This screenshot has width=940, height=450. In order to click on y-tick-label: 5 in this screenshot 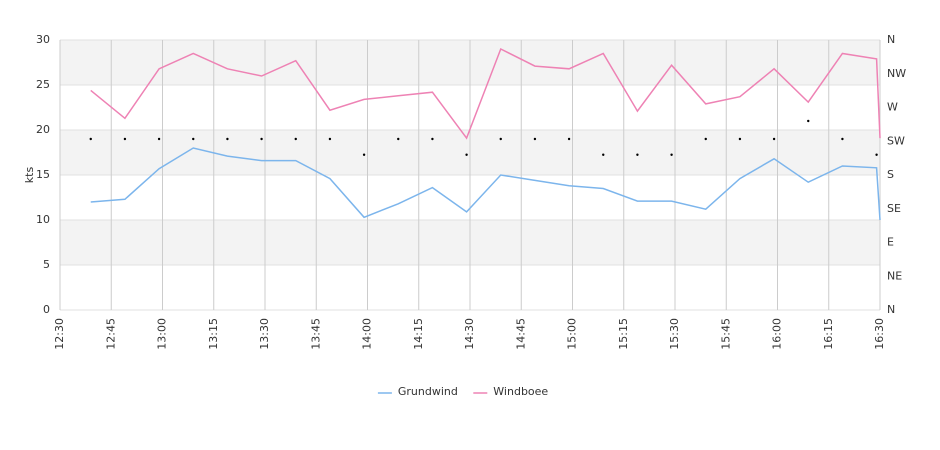, I will do `click(46, 264)`.